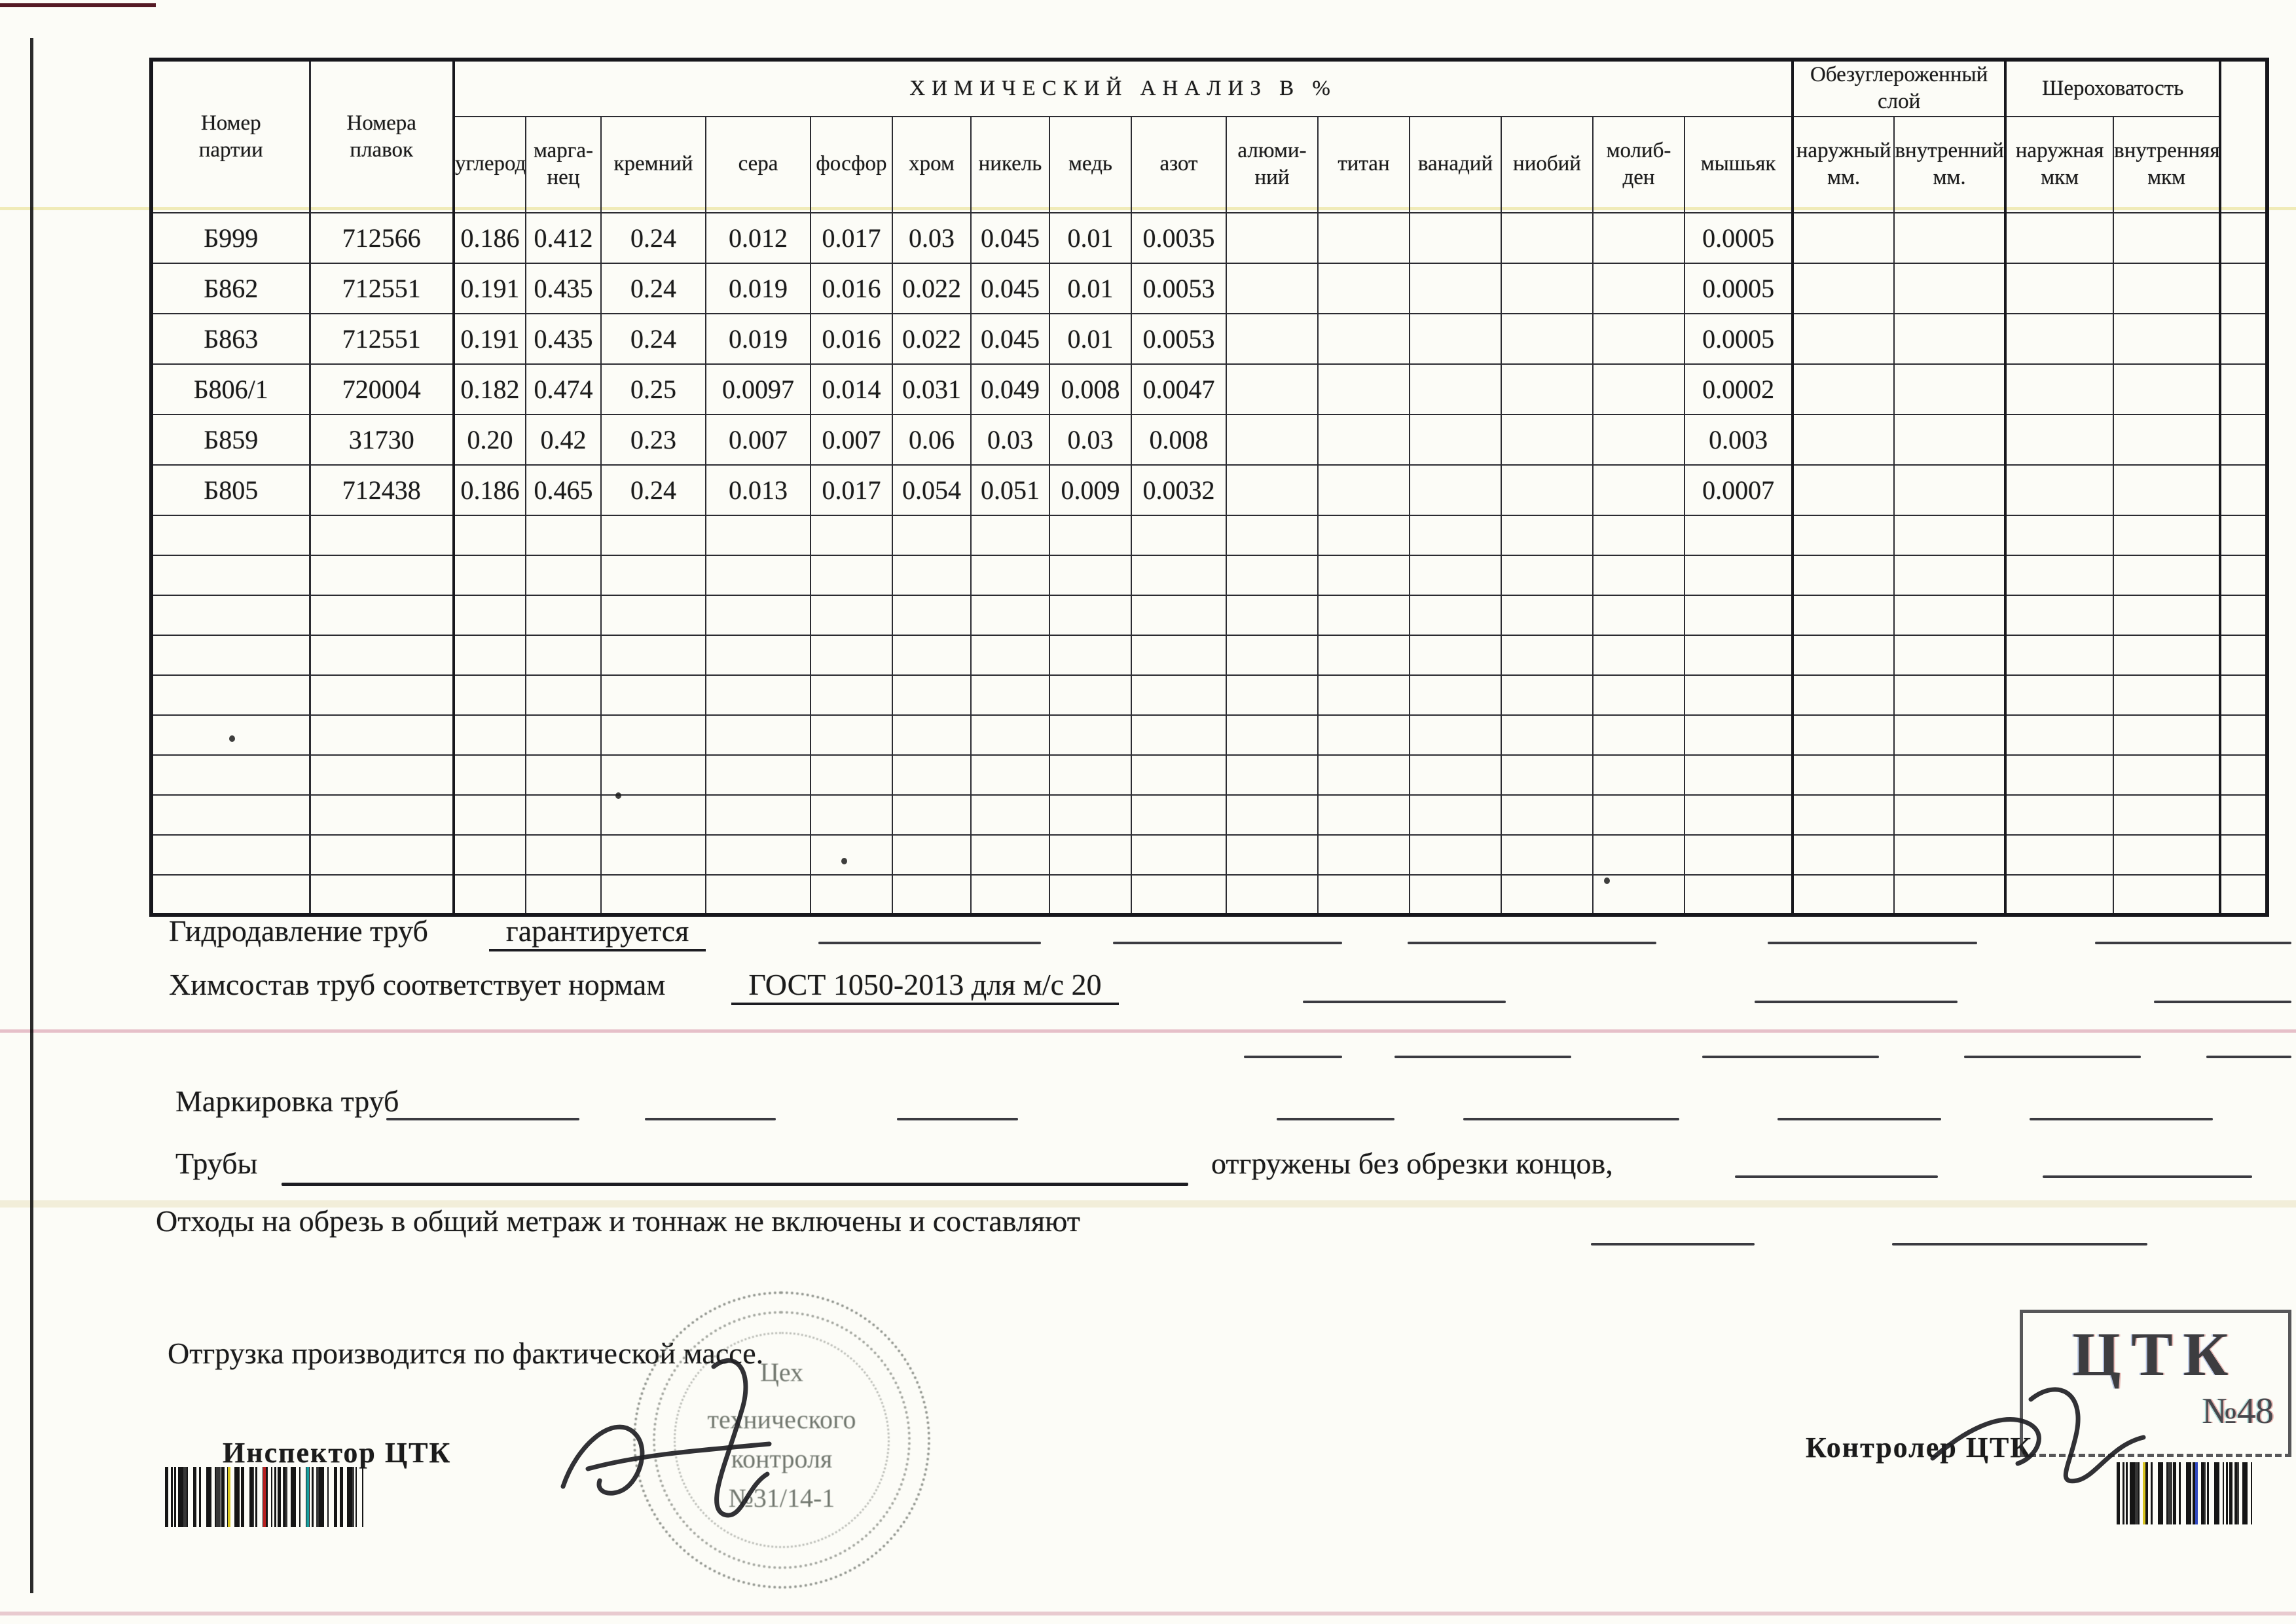 The width and height of the screenshot is (2296, 1624). What do you see at coordinates (2167, 164) in the screenshot?
I see `col-header-rough-inner: внутренняя мкм` at bounding box center [2167, 164].